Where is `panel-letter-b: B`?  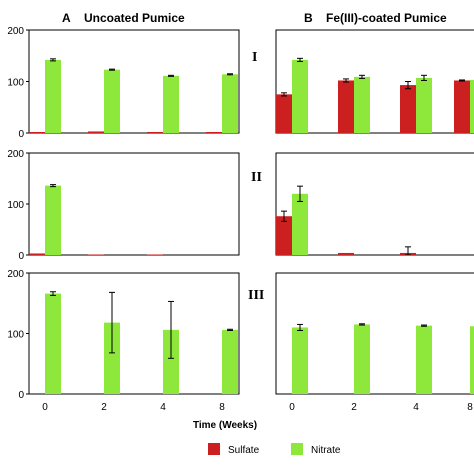 panel-letter-b: B is located at coordinates (308, 18).